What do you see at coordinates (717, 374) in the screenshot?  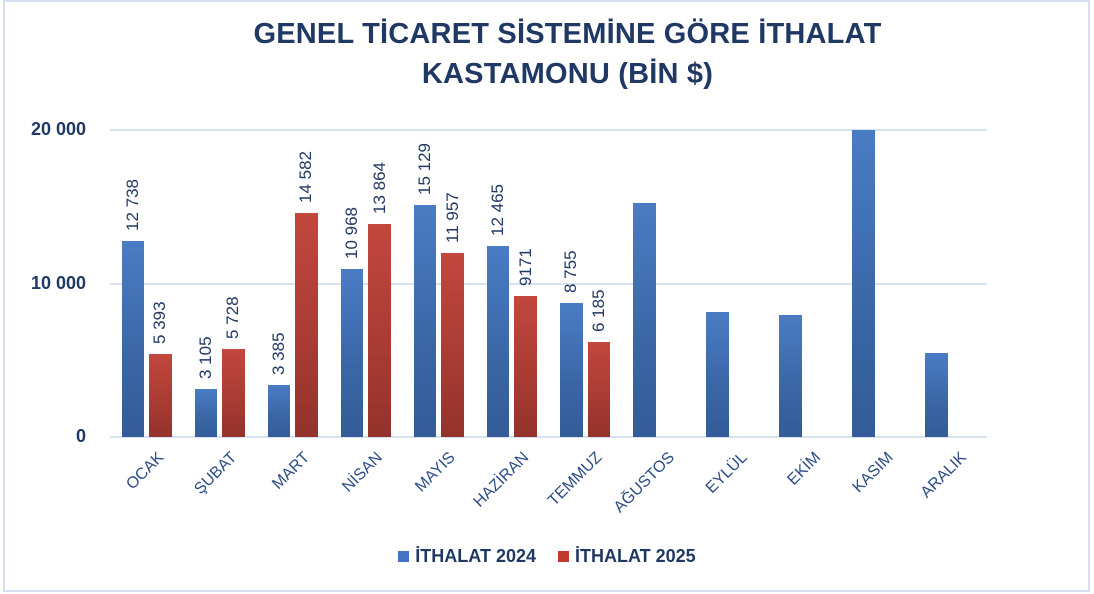 I see `bar-2024-eylül` at bounding box center [717, 374].